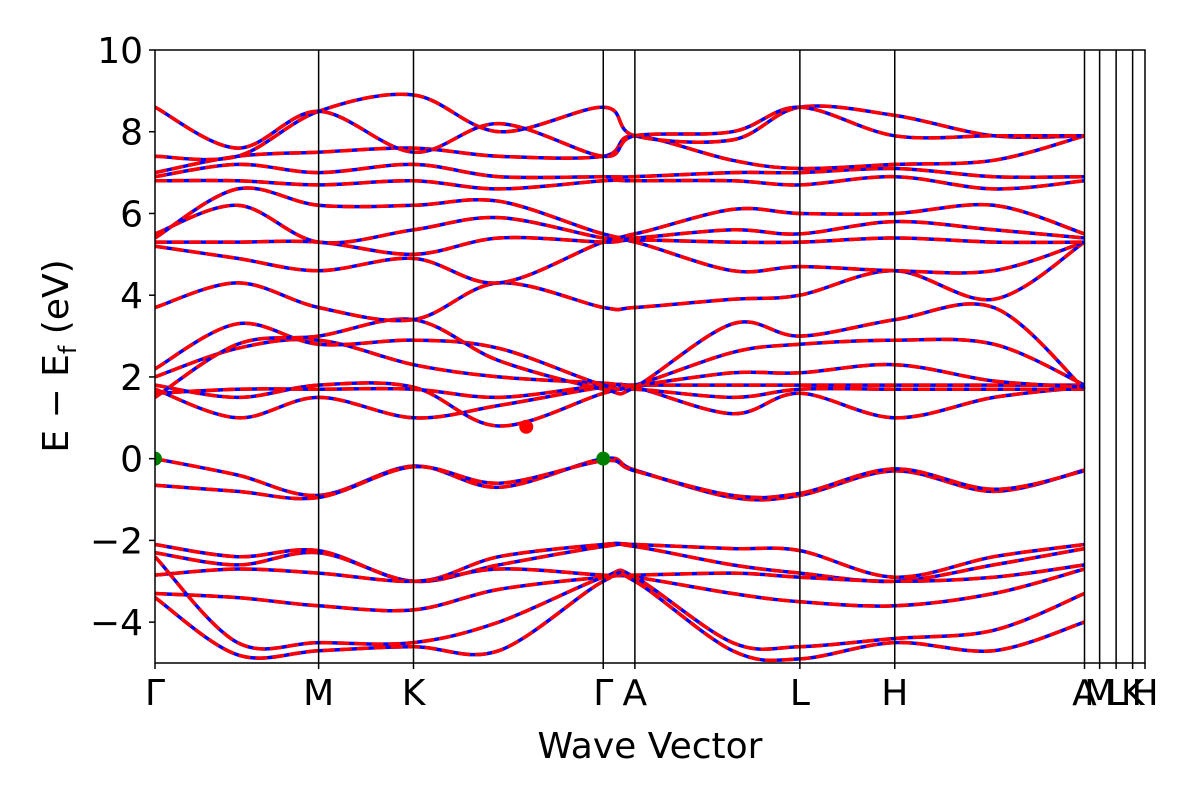  What do you see at coordinates (120, 51) in the screenshot?
I see `y-tick-label: 10` at bounding box center [120, 51].